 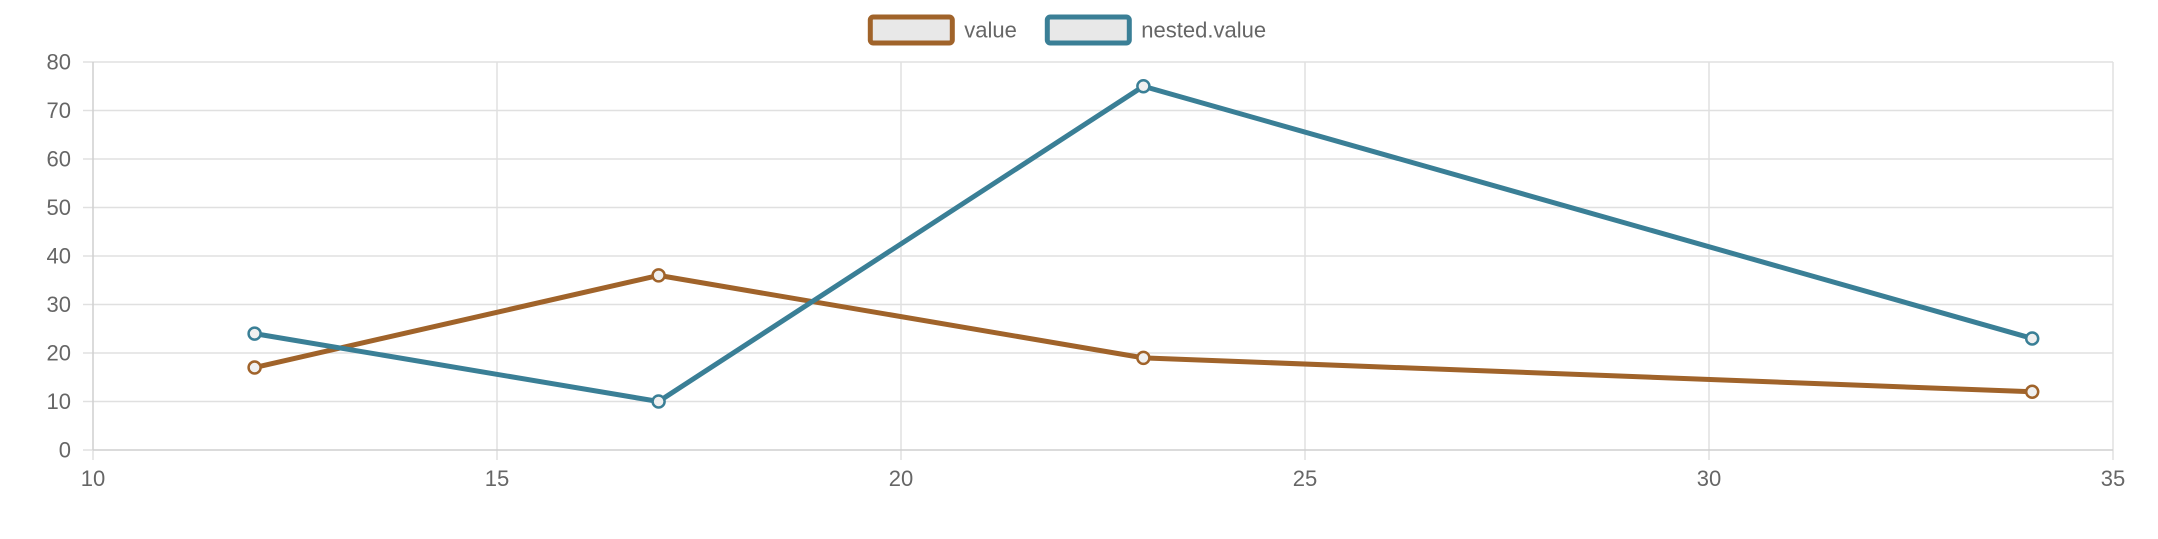 I want to click on y-tick-label: 70, so click(x=59, y=110).